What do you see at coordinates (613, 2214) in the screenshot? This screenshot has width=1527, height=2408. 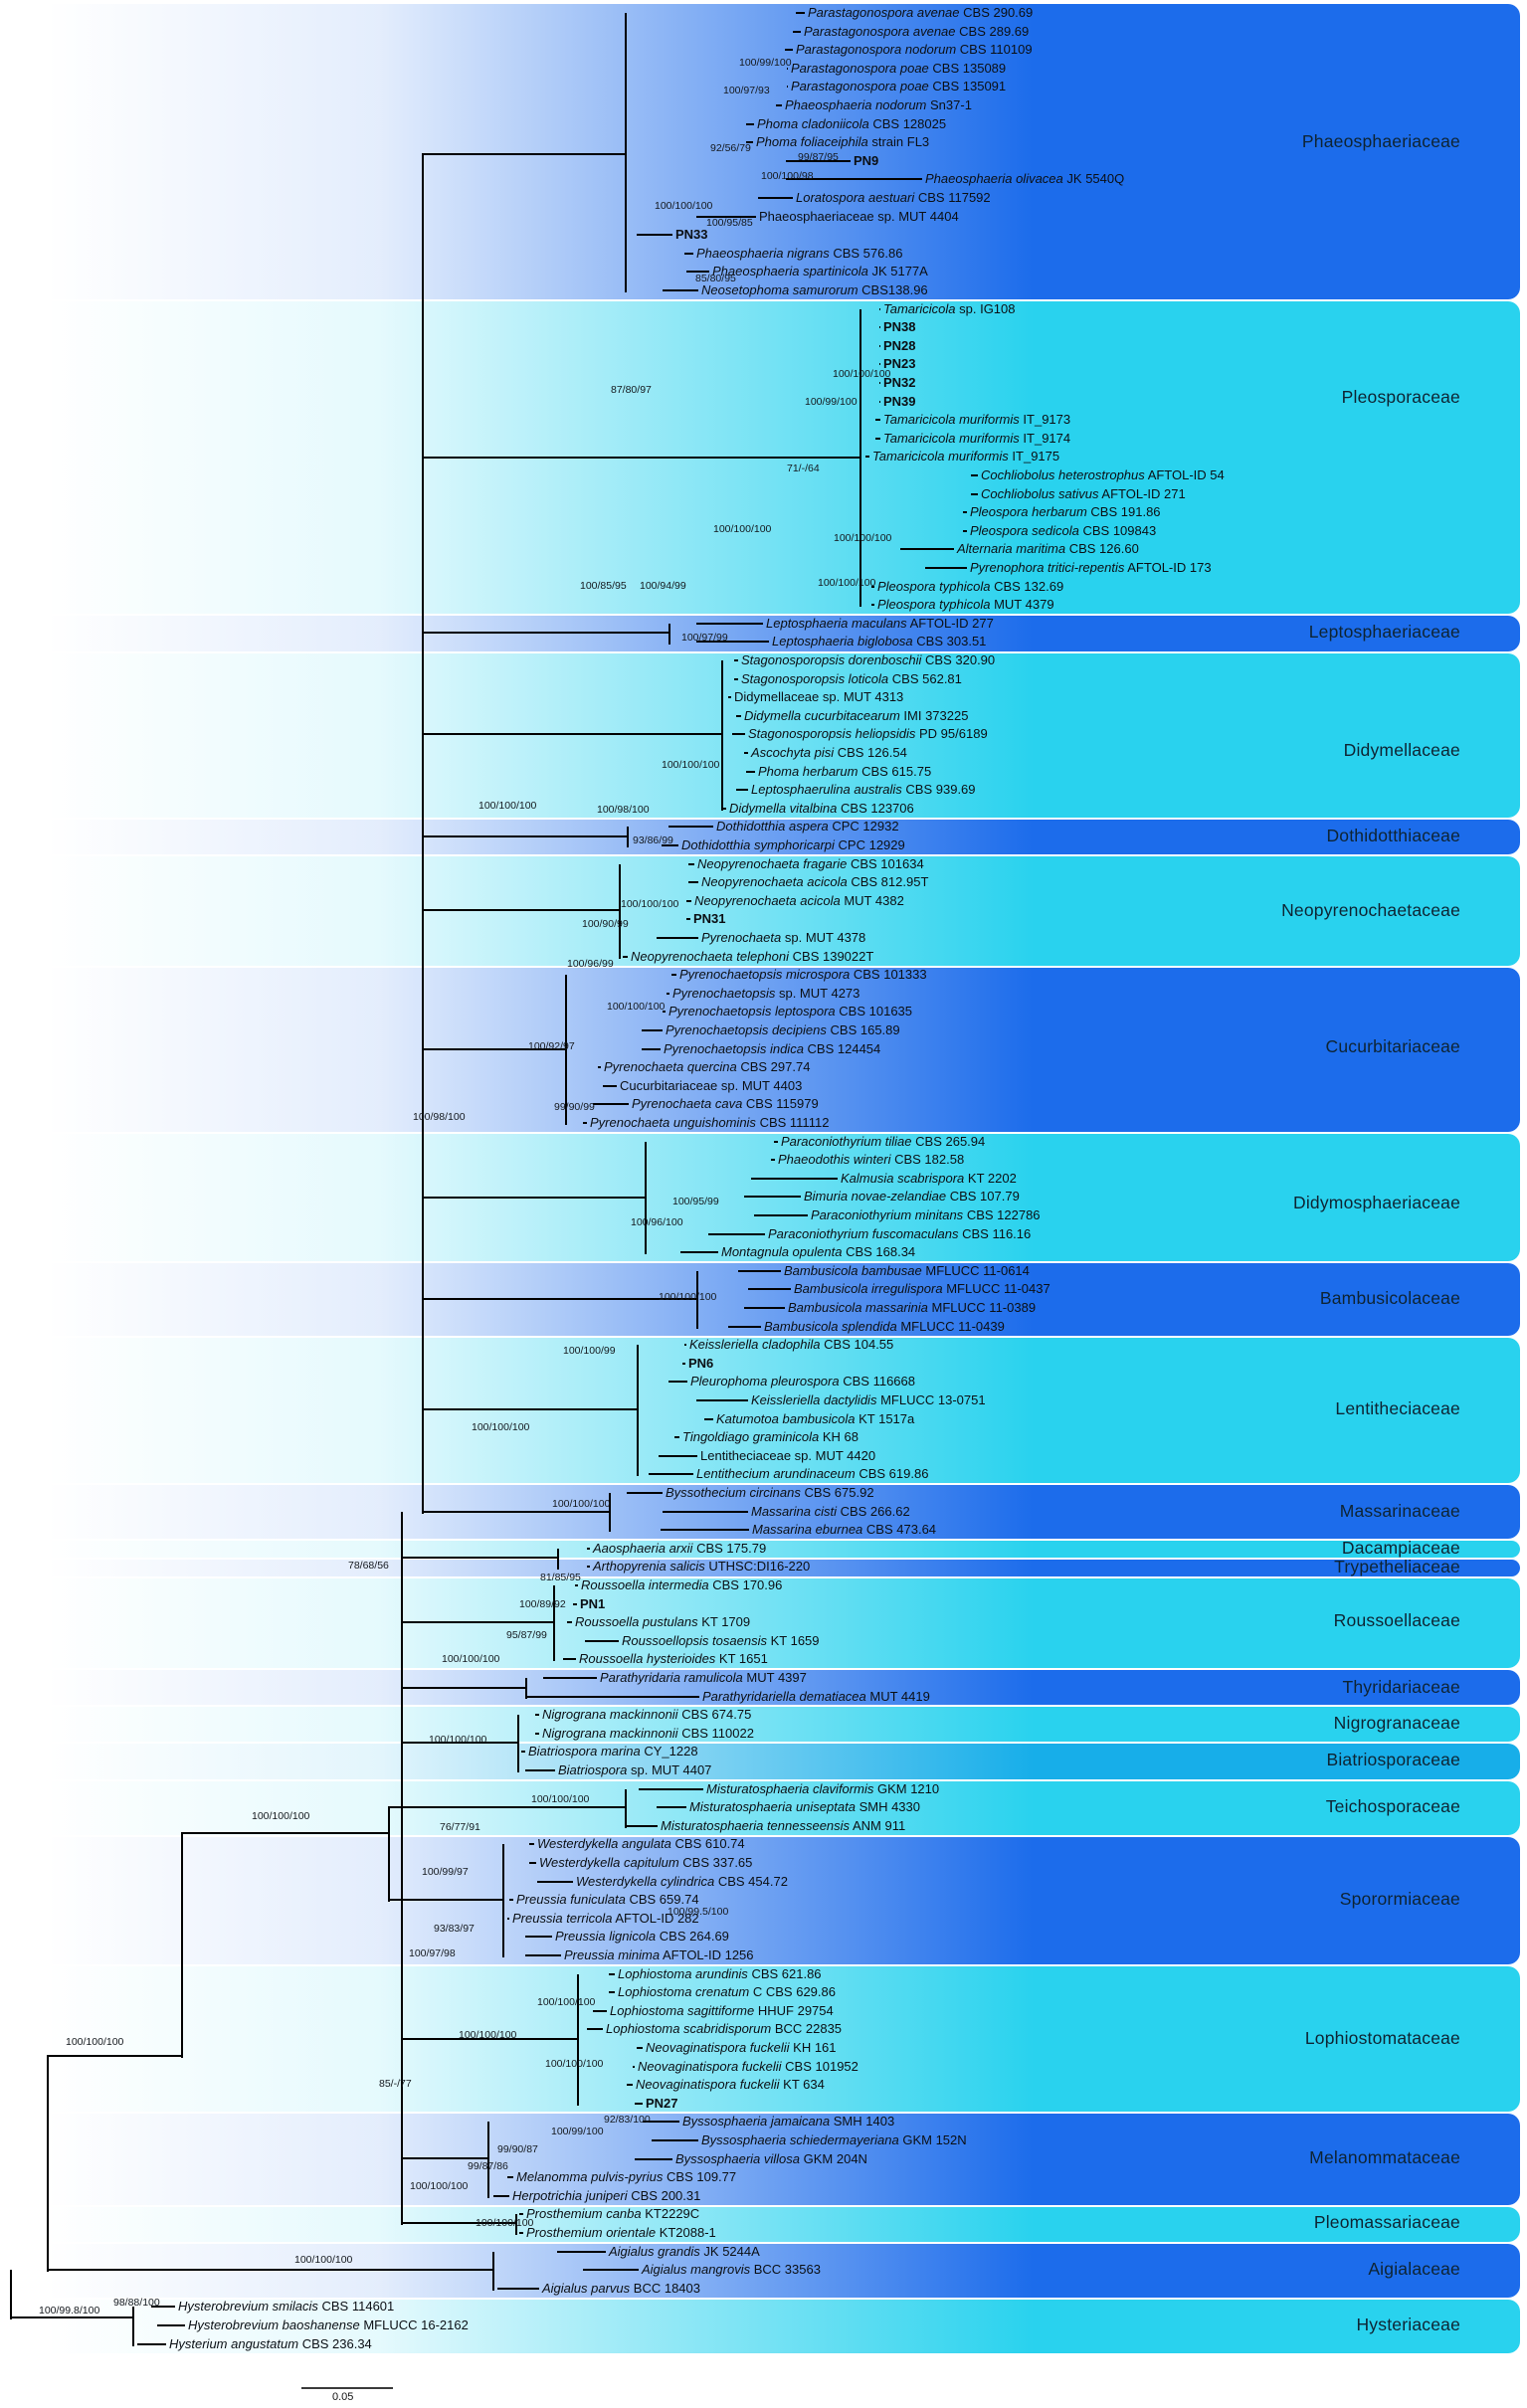 I see `taxon-label: Prosthemium canba KT2229C` at bounding box center [613, 2214].